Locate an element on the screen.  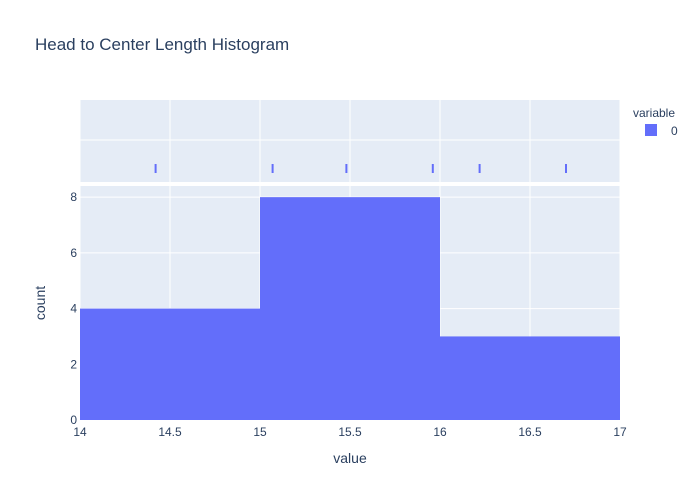
rug-marks is located at coordinates (360, 168).